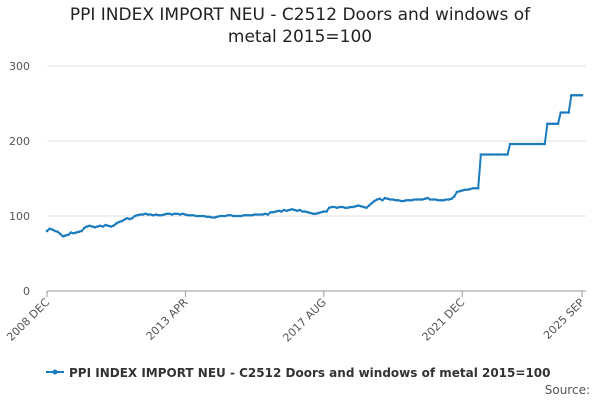 The image size is (600, 400). Describe the element at coordinates (444, 320) in the screenshot. I see `x-tick-label: 2021 DEC` at that location.